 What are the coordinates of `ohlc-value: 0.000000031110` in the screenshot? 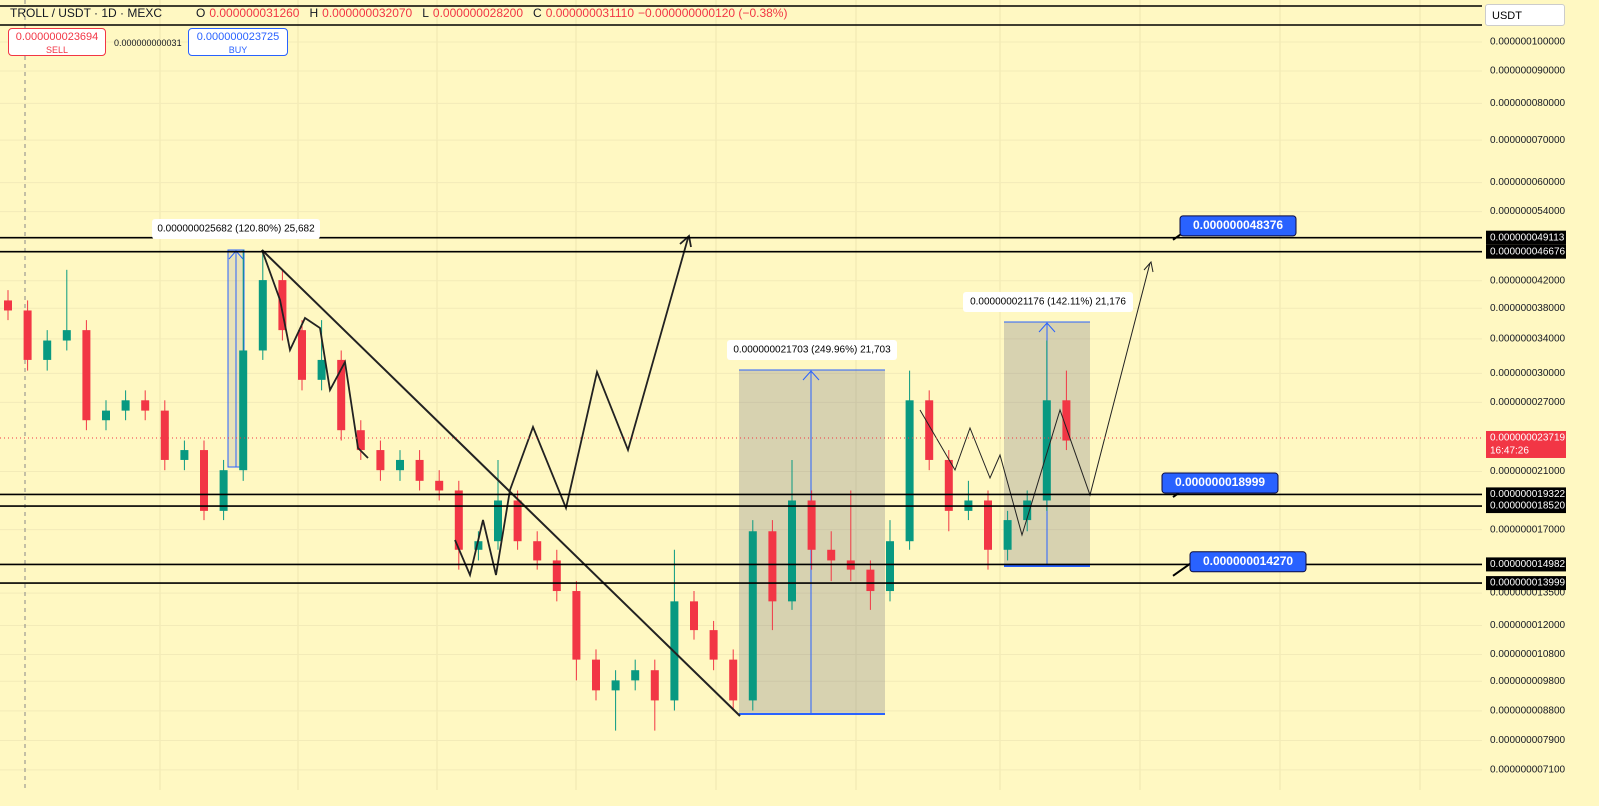 It's located at (589, 13).